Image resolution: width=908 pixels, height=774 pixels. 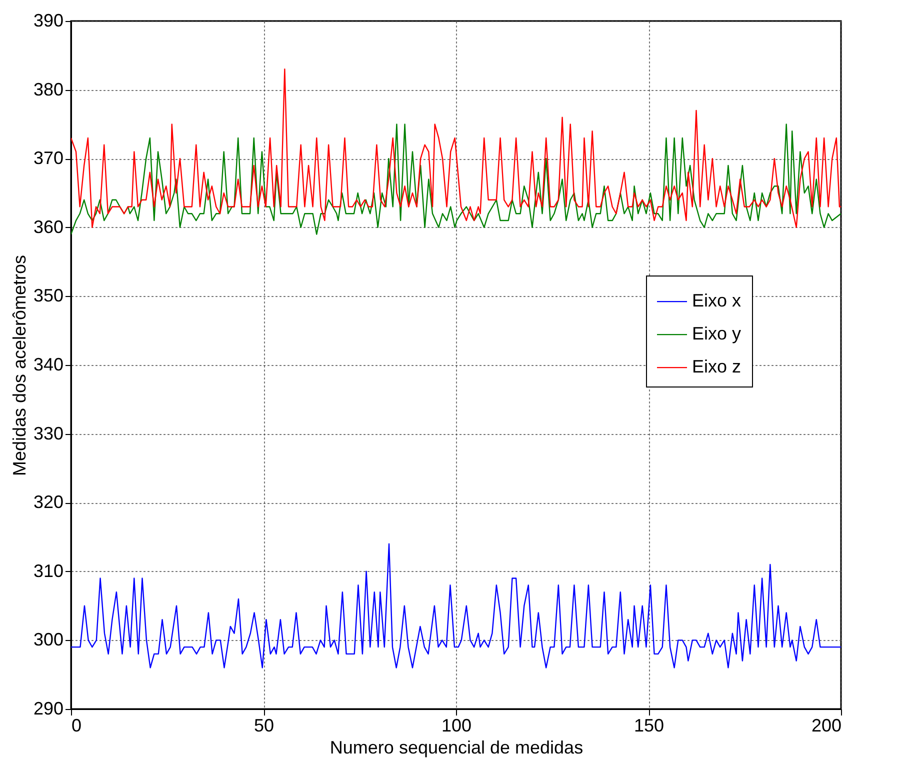 I want to click on legend-label: Eixo y, so click(x=717, y=334).